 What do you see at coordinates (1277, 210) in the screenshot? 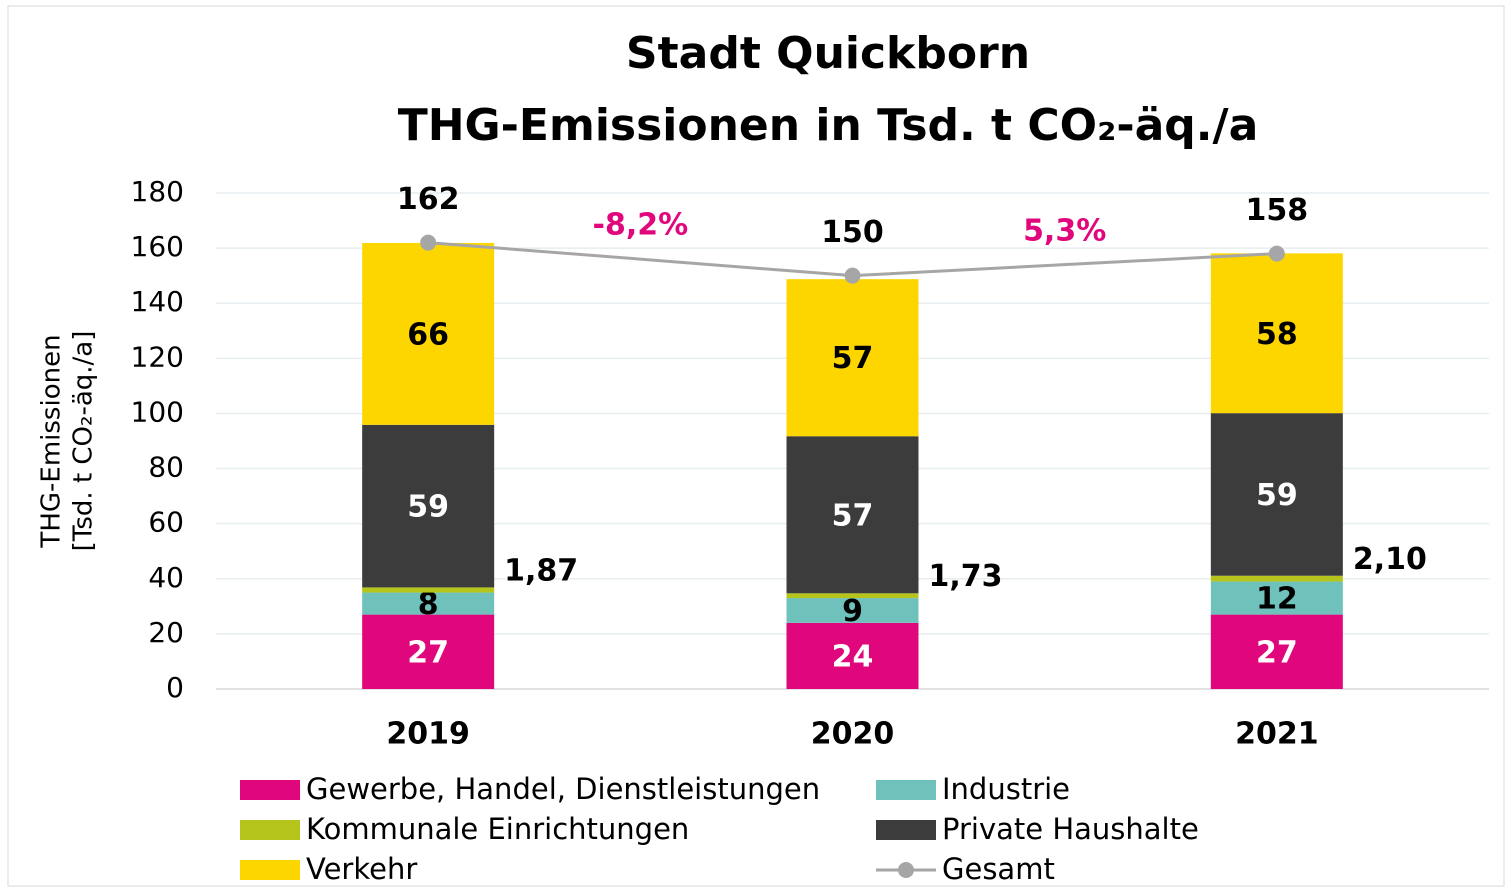
I see `data-label: 158` at bounding box center [1277, 210].